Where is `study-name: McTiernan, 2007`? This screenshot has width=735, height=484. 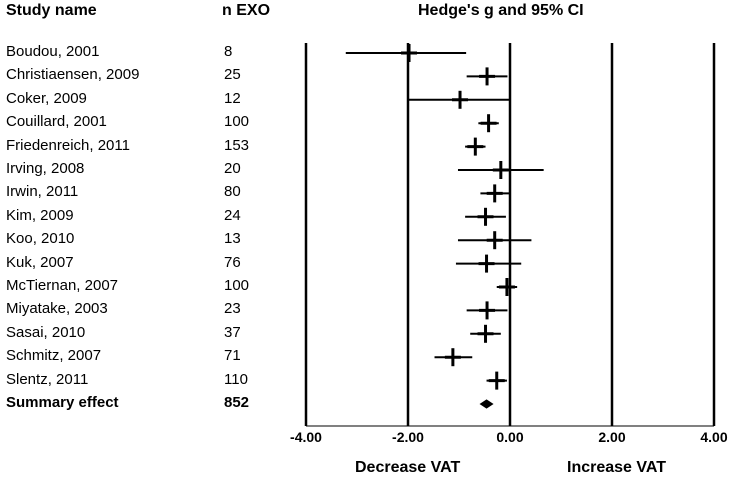
study-name: McTiernan, 2007 is located at coordinates (62, 285).